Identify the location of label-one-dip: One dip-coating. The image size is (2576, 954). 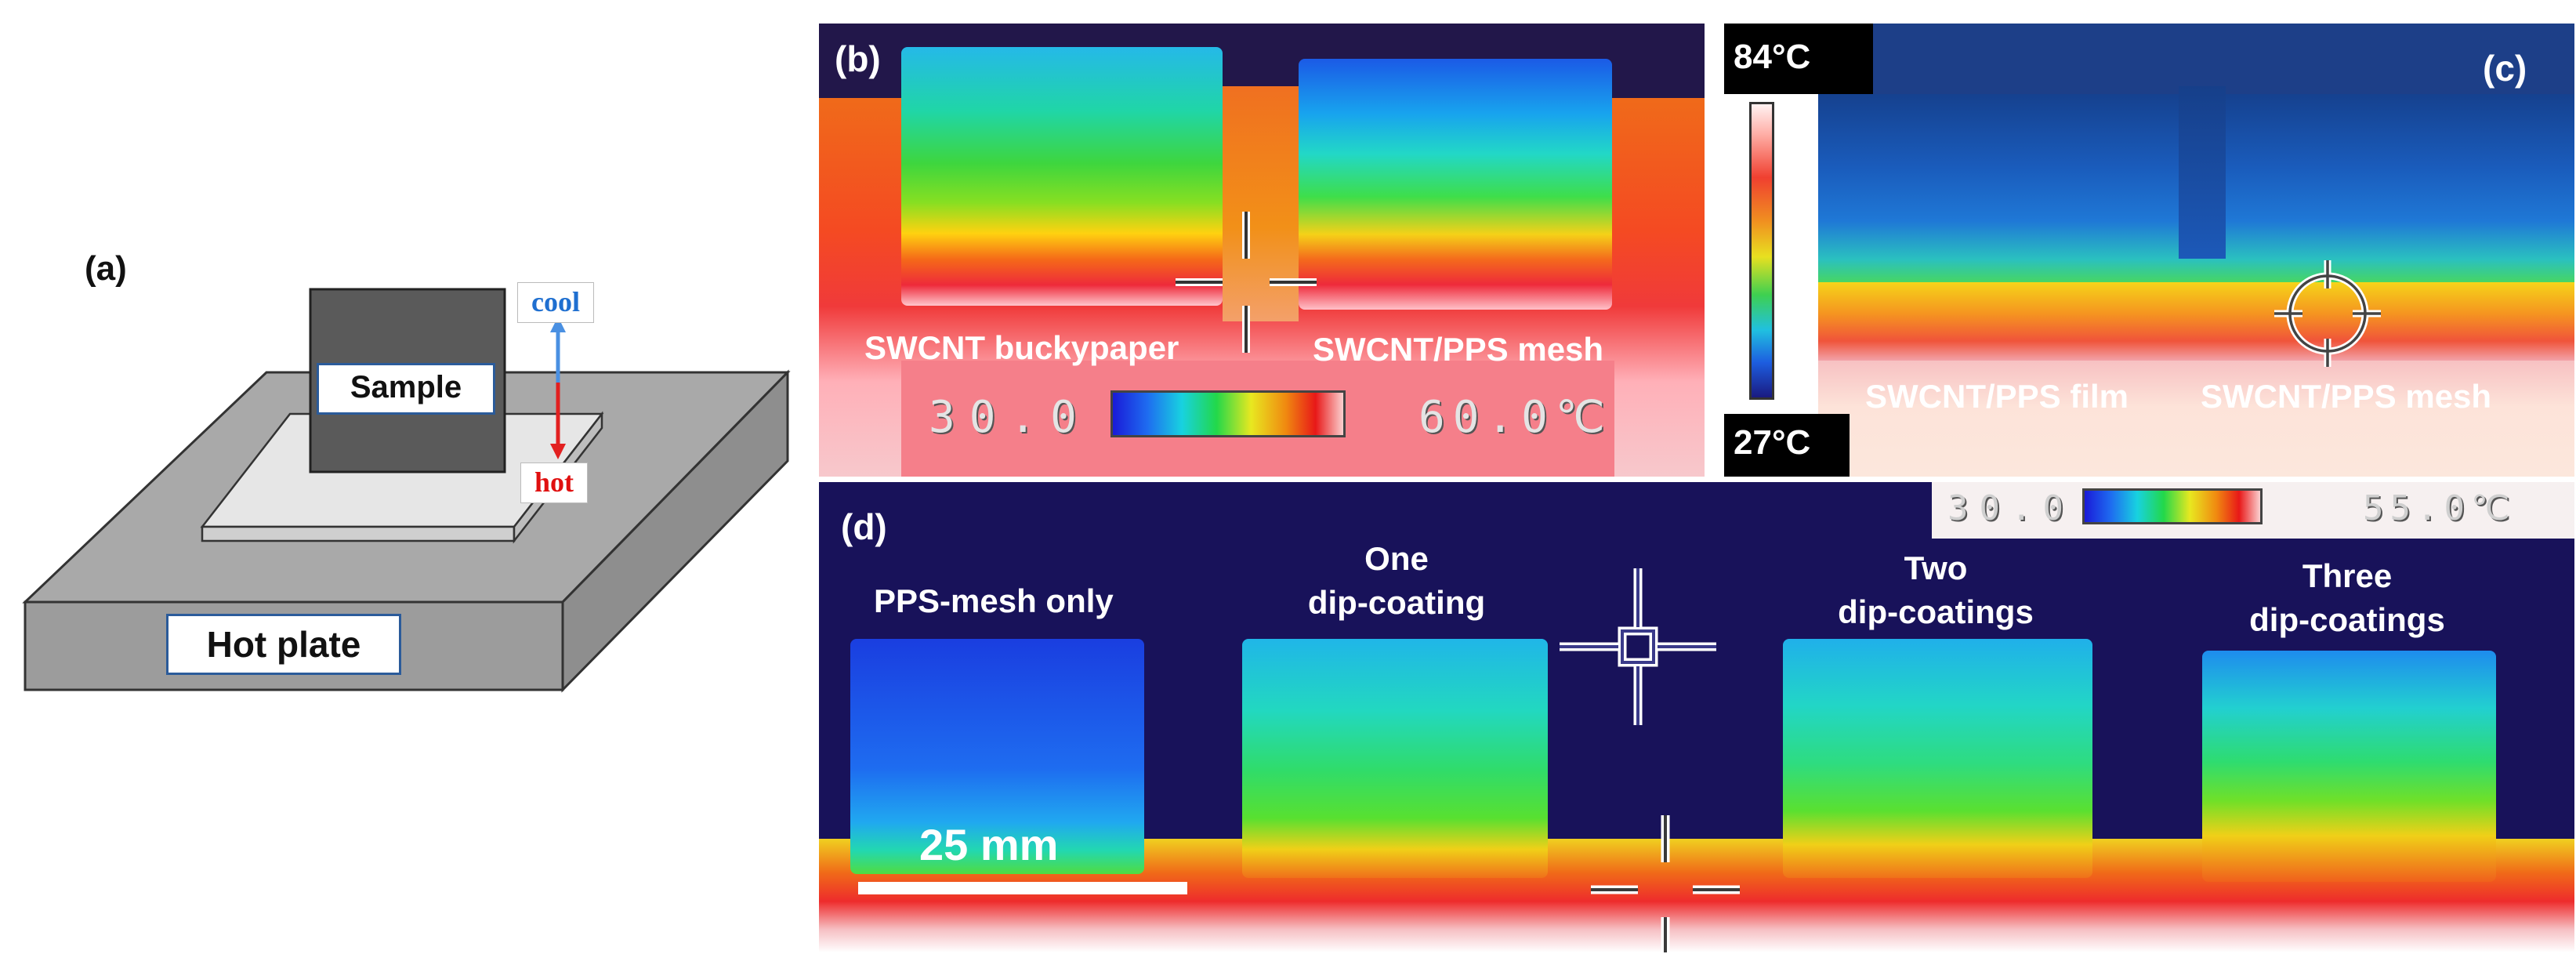
(1396, 580).